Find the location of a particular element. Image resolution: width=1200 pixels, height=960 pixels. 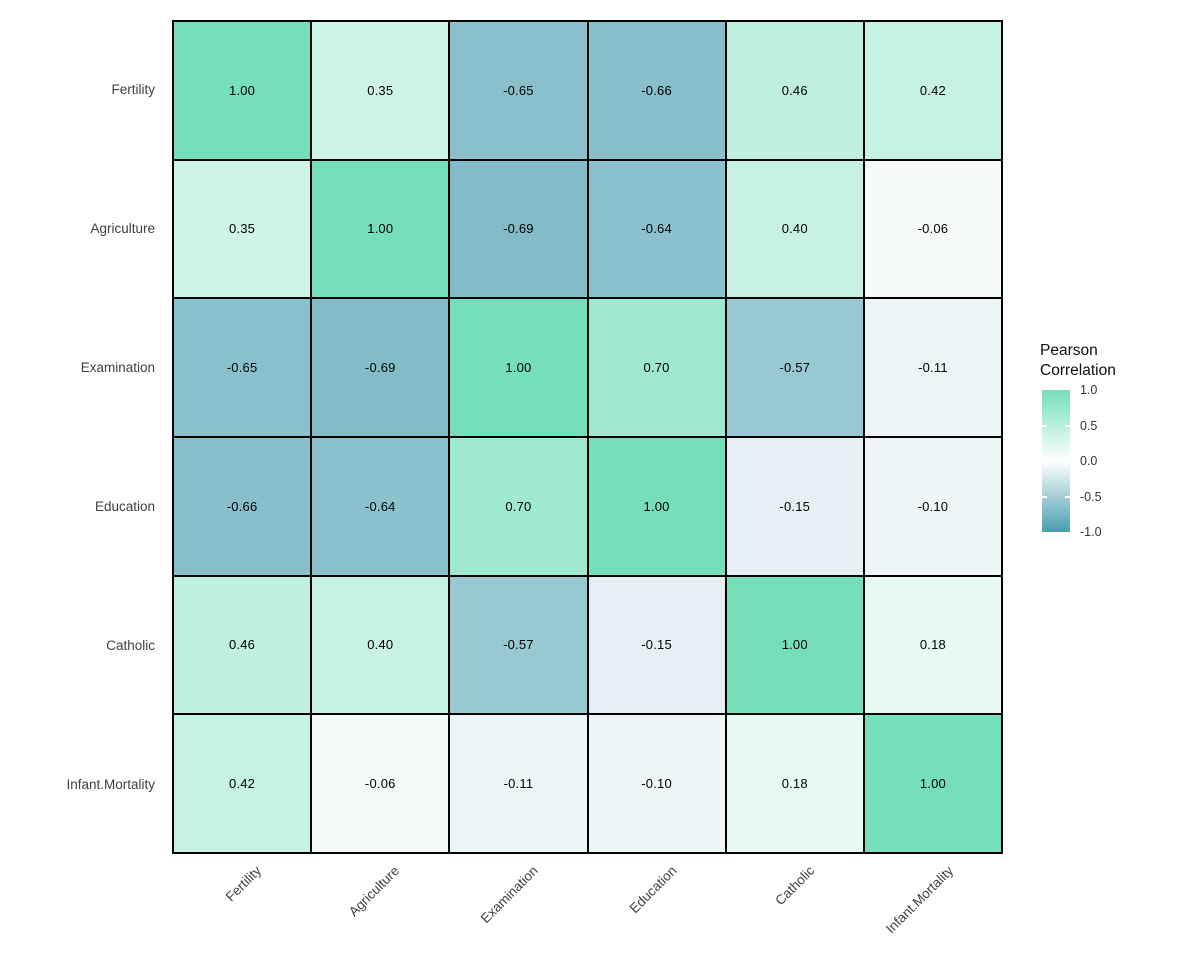

legend-title: Pearson Correlation is located at coordinates (1115, 361).